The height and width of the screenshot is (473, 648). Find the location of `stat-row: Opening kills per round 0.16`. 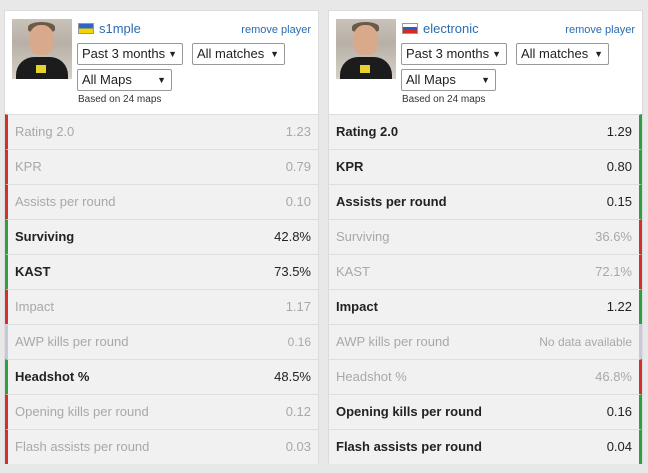

stat-row: Opening kills per round 0.16 is located at coordinates (485, 411).